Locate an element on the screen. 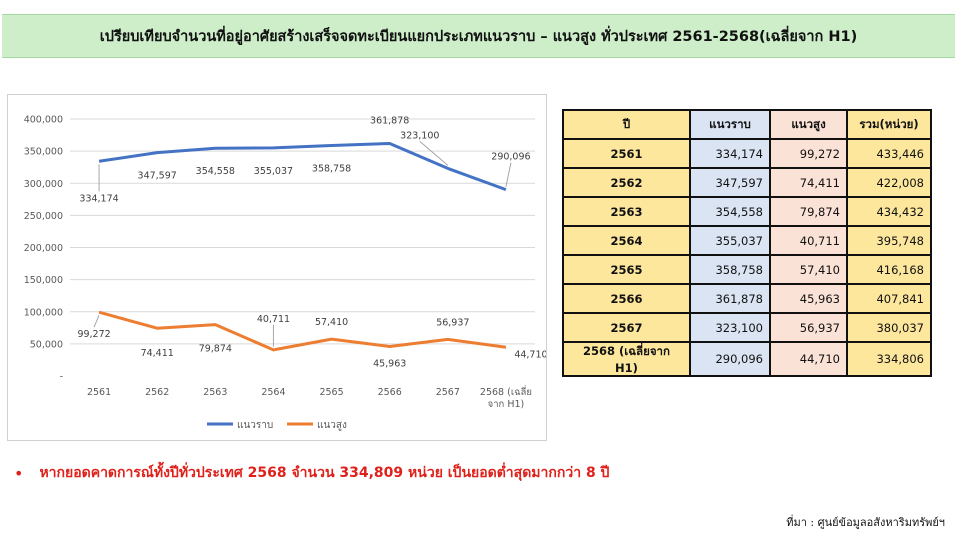 Image resolution: width=957 pixels, height=534 pixels. cell-horizontal: 358,758 is located at coordinates (730, 269).